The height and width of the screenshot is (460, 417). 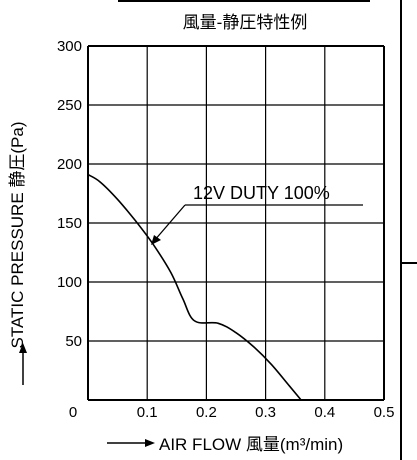 I want to click on x-axis-label: AIR FLOW 風量(m³/min), so click(x=251, y=444).